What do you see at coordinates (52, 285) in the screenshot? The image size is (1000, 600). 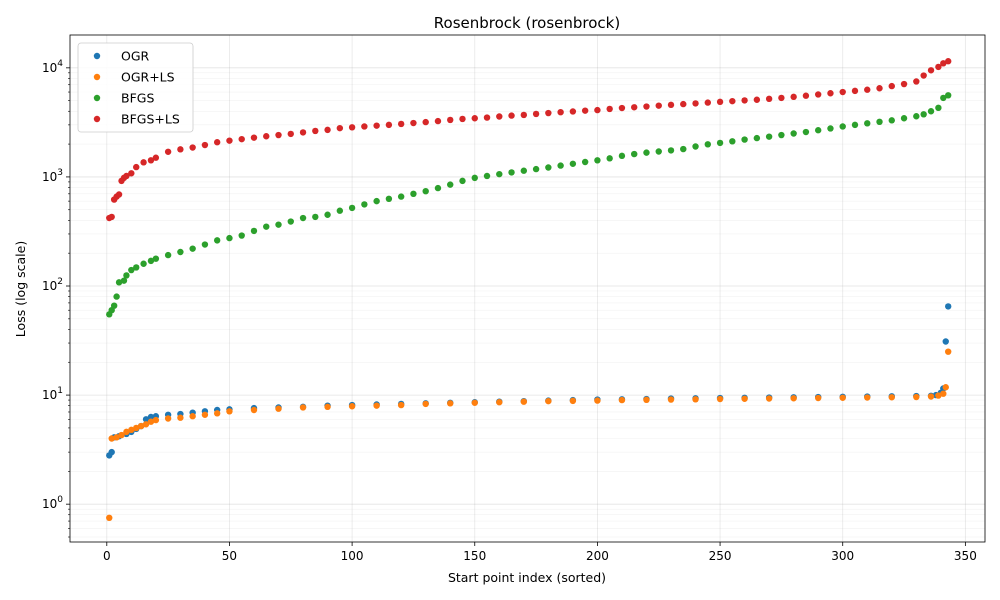 I see `y-tick-label: 10²` at bounding box center [52, 285].